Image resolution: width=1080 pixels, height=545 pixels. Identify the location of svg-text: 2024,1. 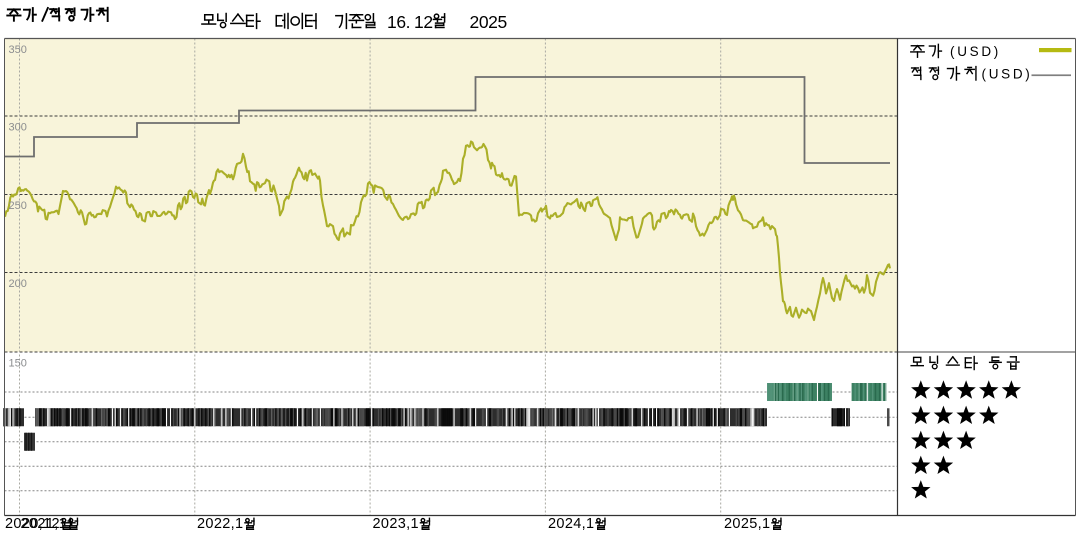
(571, 524).